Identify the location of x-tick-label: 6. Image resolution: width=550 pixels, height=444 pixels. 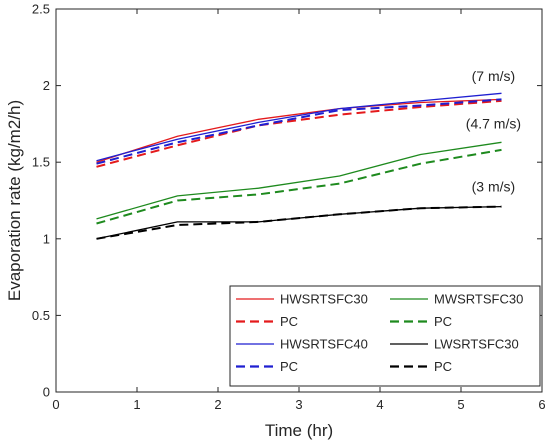
(541, 404).